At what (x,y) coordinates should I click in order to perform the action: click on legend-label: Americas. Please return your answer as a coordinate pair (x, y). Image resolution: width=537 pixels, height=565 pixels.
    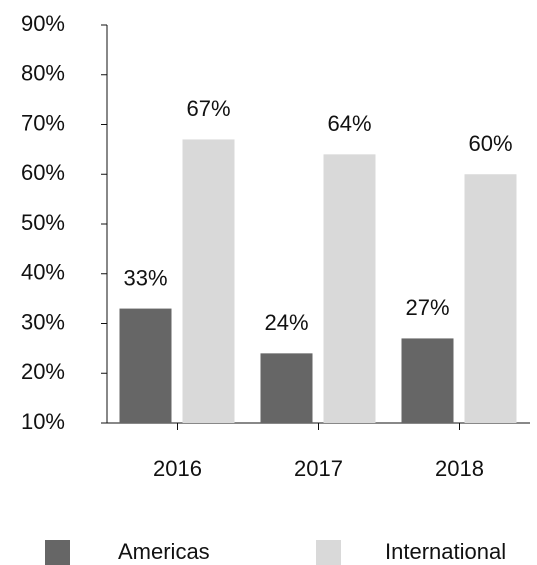
    Looking at the image, I should click on (164, 551).